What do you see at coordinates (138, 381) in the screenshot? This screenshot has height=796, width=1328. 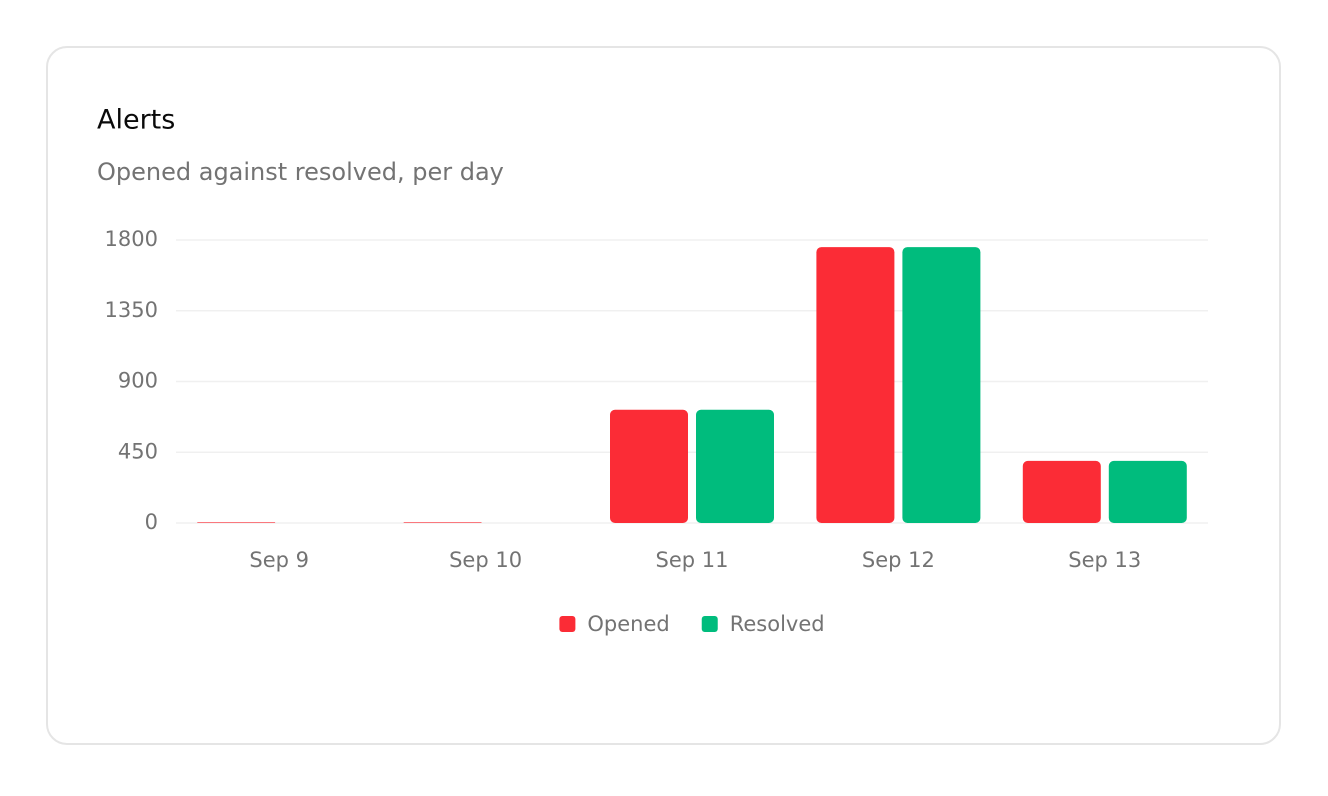 I see `y-tick-label: 900` at bounding box center [138, 381].